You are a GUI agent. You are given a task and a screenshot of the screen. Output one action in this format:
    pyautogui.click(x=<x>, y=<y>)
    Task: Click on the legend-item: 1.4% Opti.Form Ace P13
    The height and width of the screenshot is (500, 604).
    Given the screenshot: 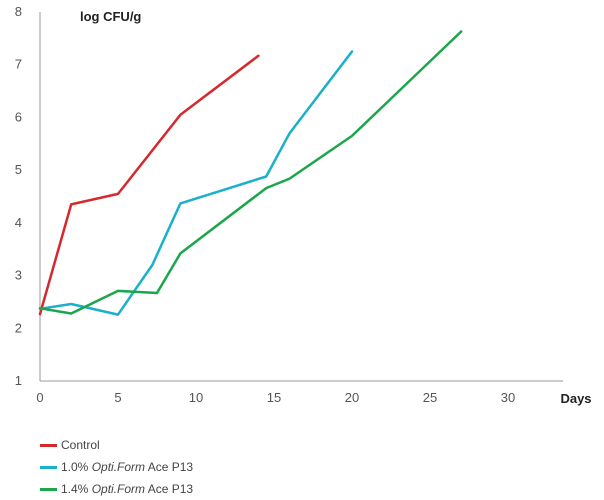 What is the action you would take?
    pyautogui.click(x=116, y=489)
    